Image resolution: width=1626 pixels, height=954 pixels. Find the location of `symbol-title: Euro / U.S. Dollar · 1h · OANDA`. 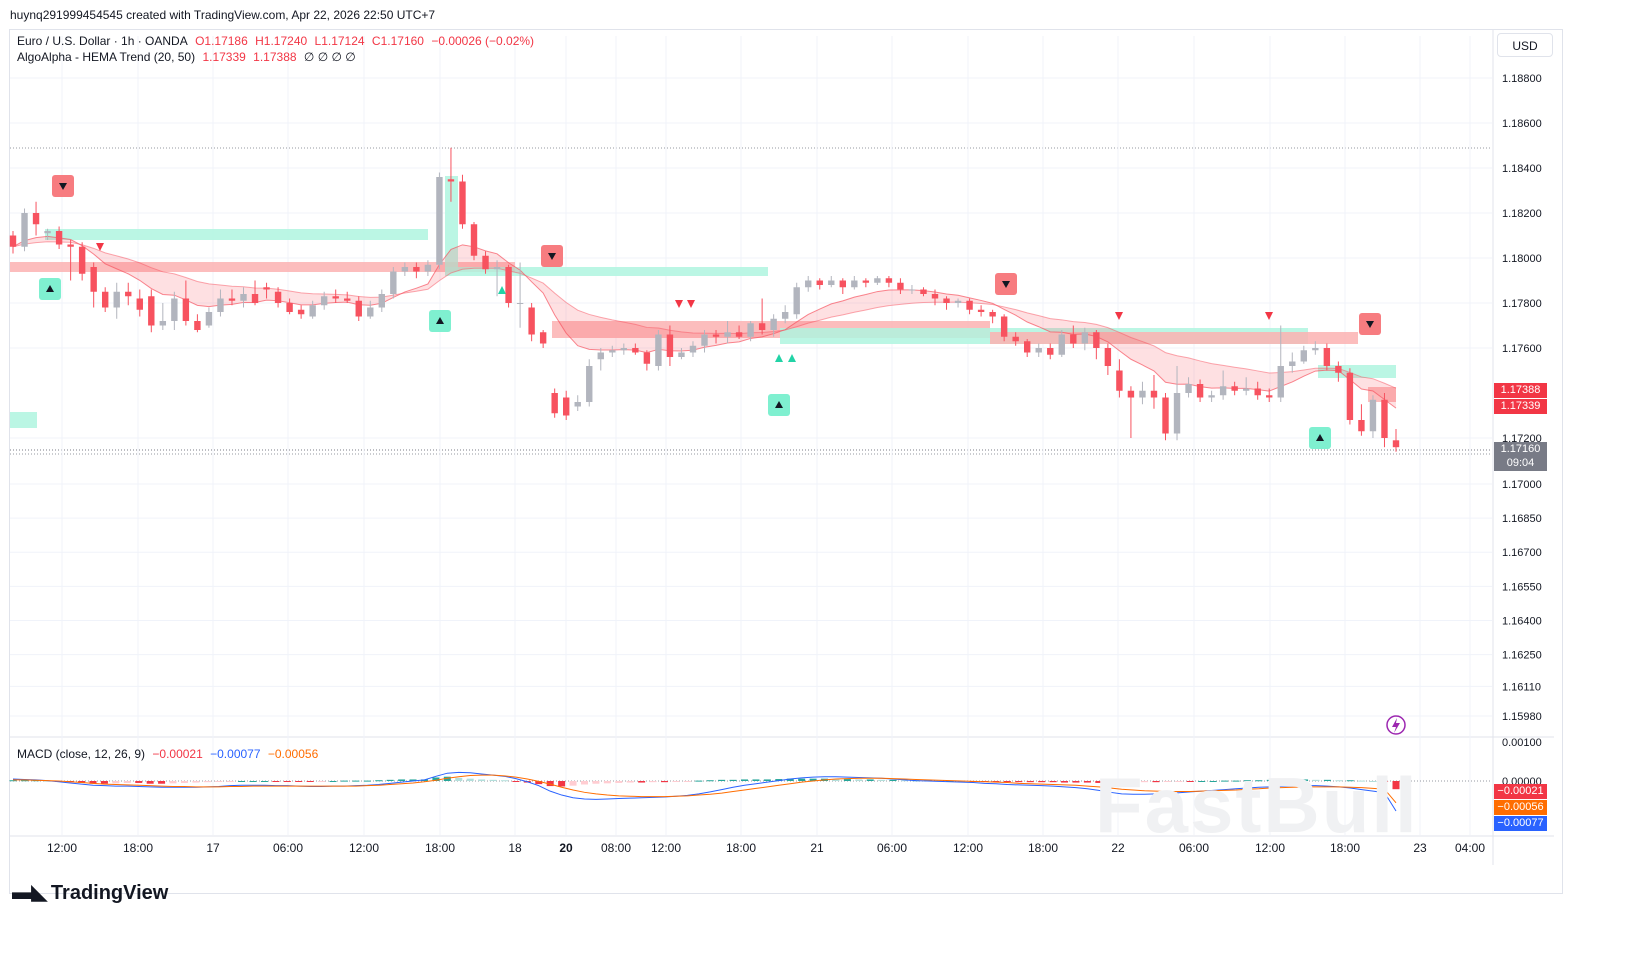

symbol-title: Euro / U.S. Dollar · 1h · OANDA is located at coordinates (102, 41).